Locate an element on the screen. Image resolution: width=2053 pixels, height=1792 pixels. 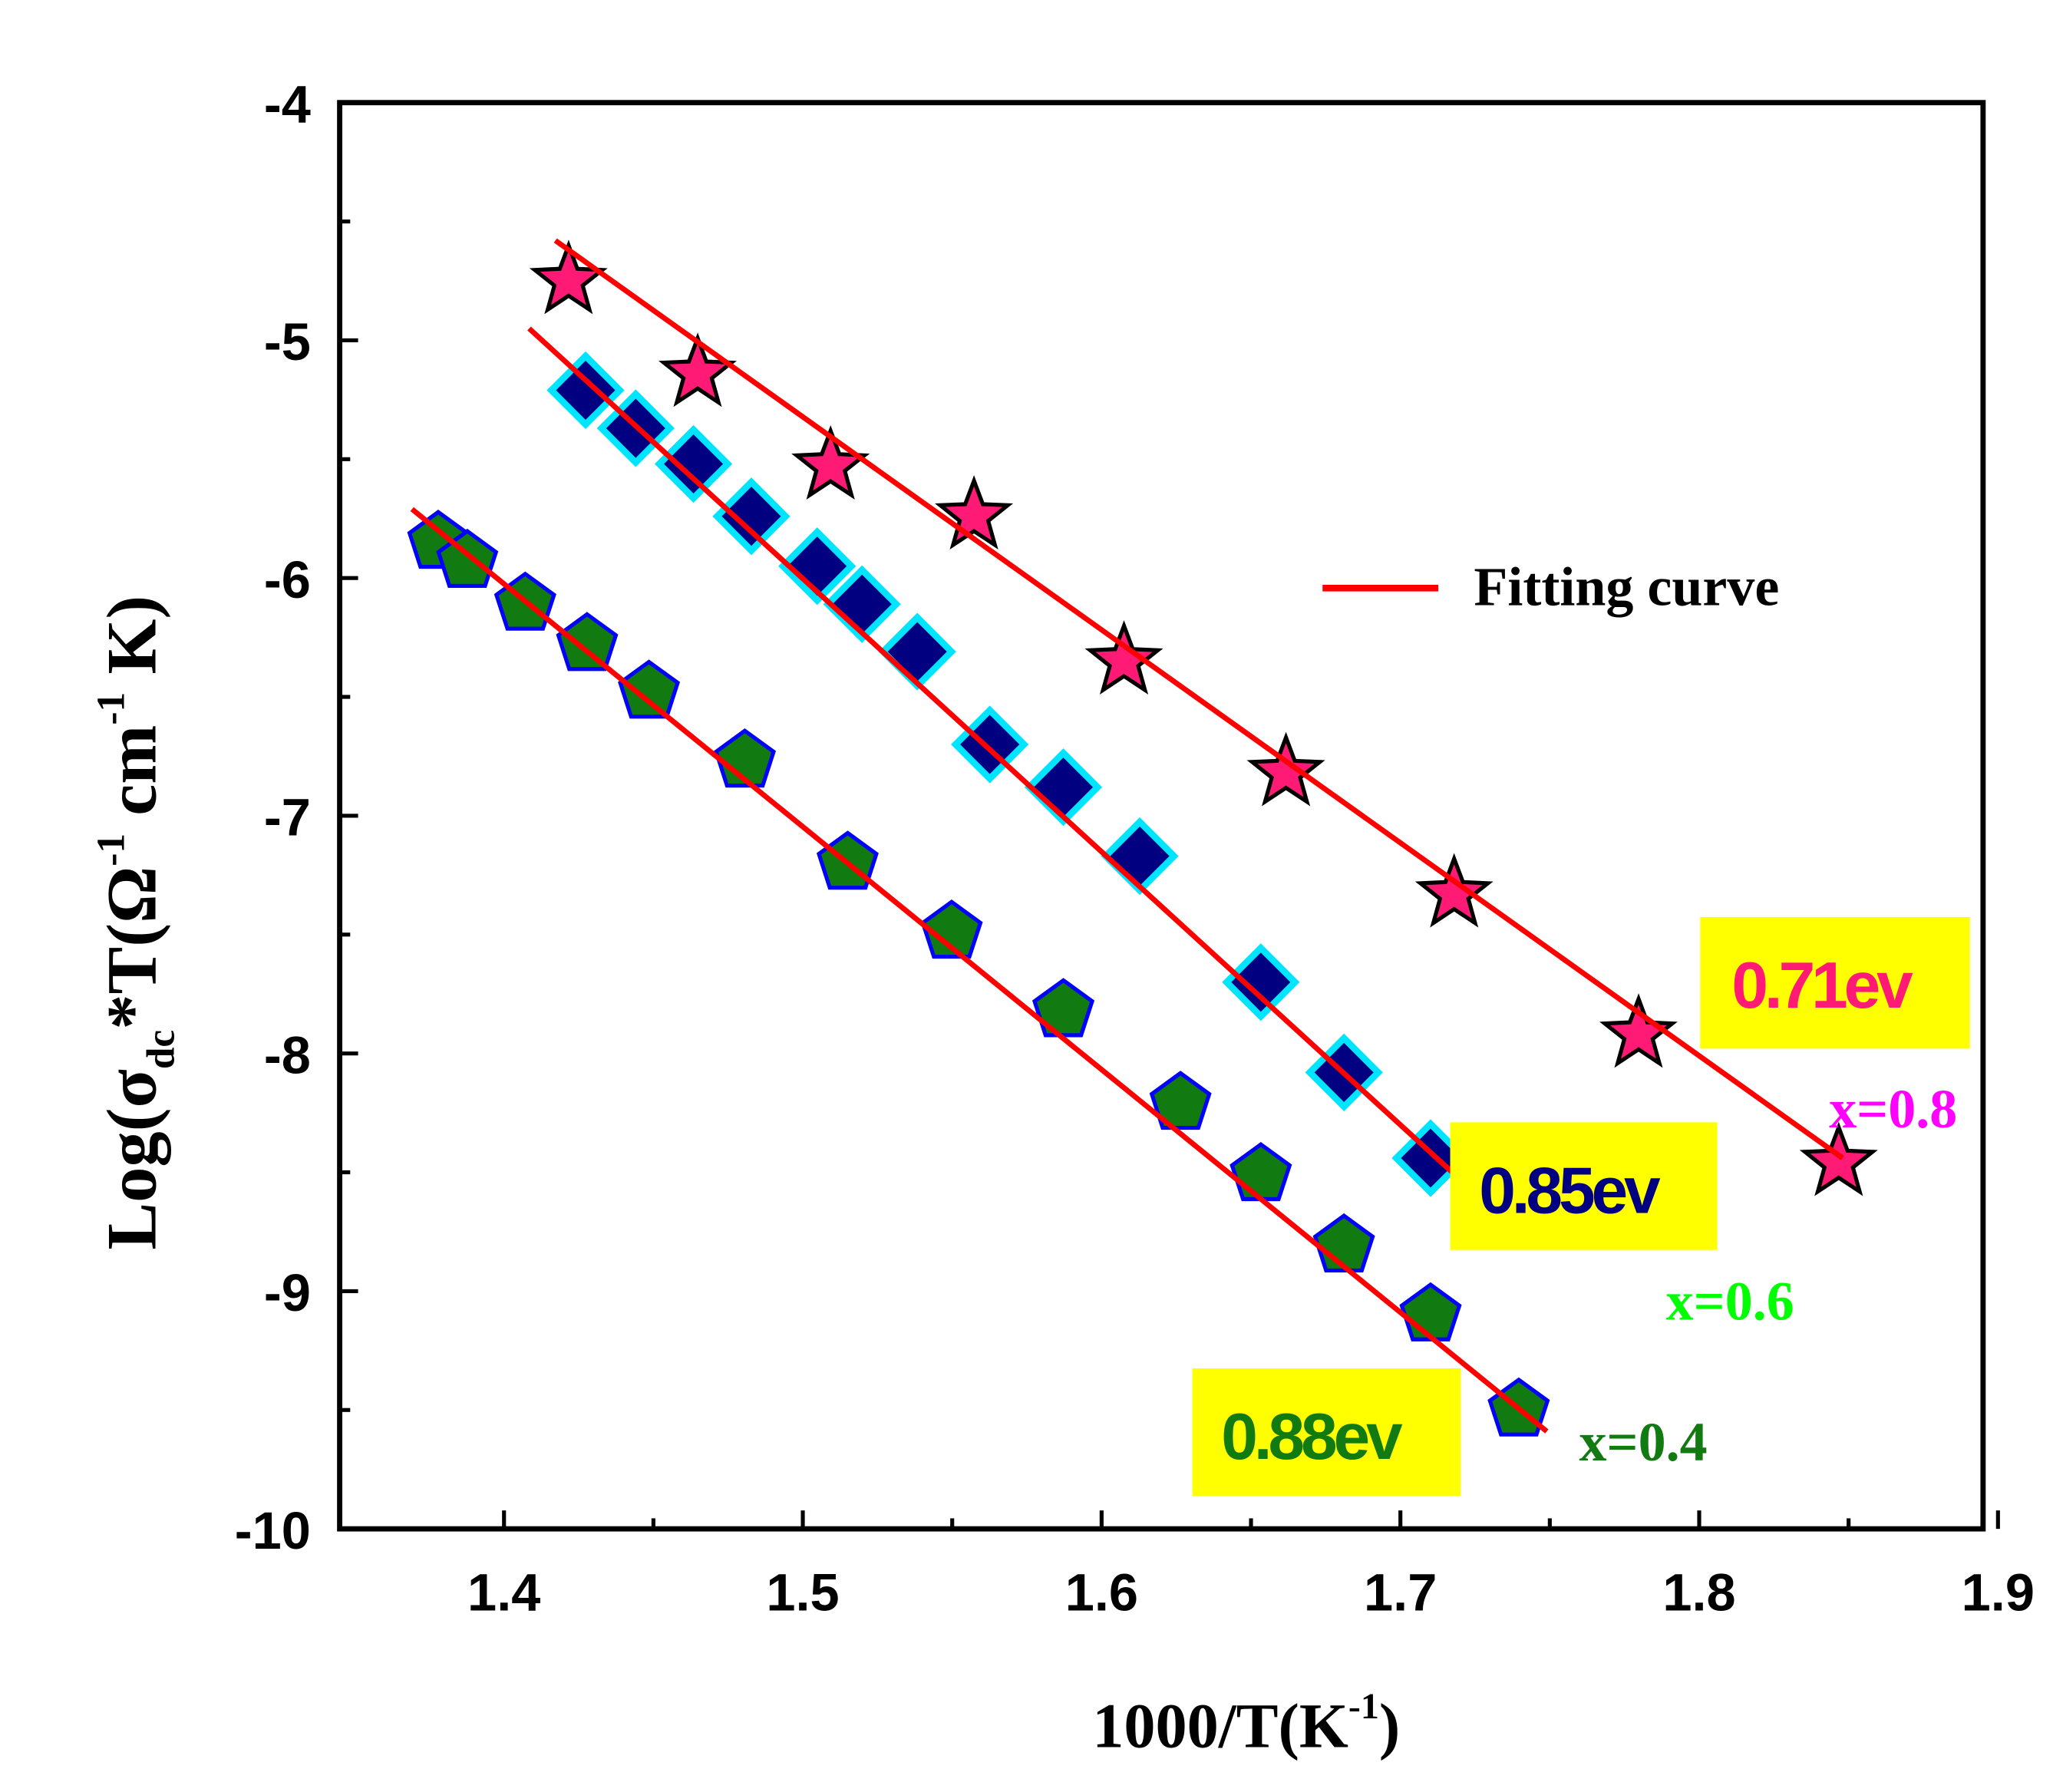
y-label-pre: Log(σ is located at coordinates (133, 1159).